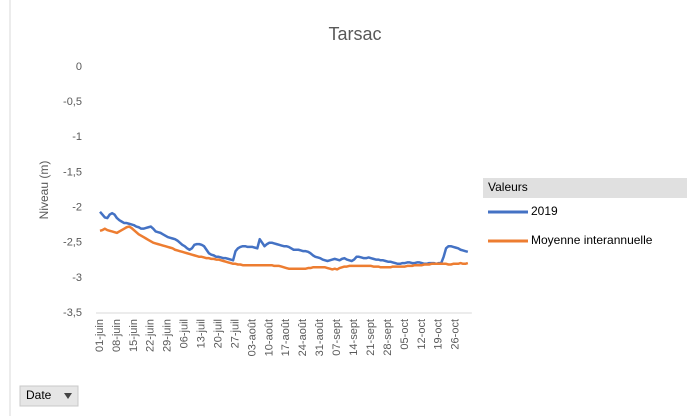 The height and width of the screenshot is (416, 695). What do you see at coordinates (405, 334) in the screenshot?
I see `x-tick-label: 05-oct` at bounding box center [405, 334].